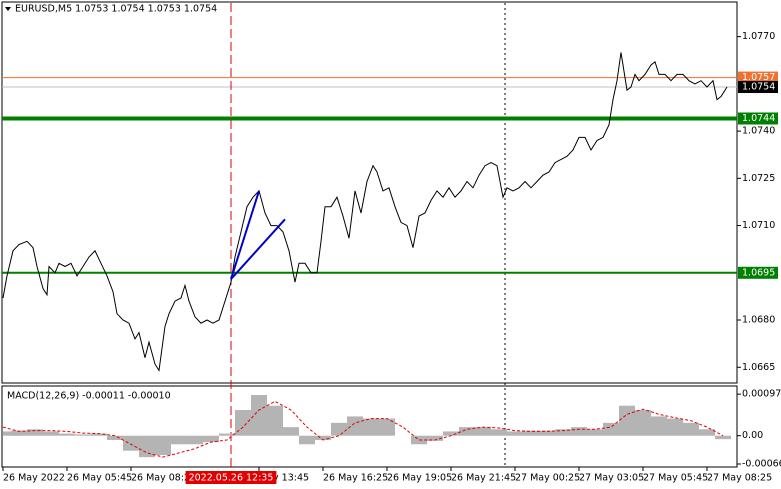 The width and height of the screenshot is (781, 489). I want to click on y-tick-label: 0.00, so click(752, 435).